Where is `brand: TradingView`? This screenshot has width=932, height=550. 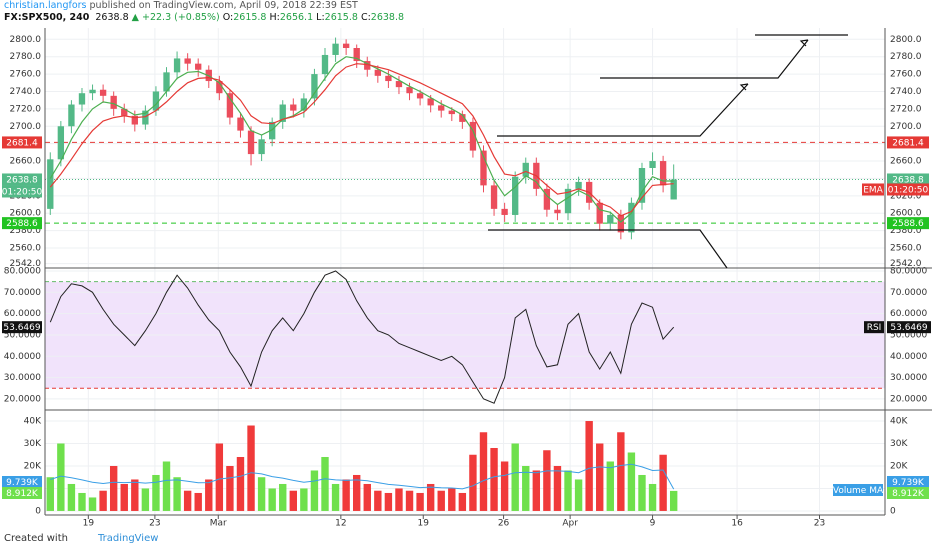 brand: TradingView is located at coordinates (128, 538).